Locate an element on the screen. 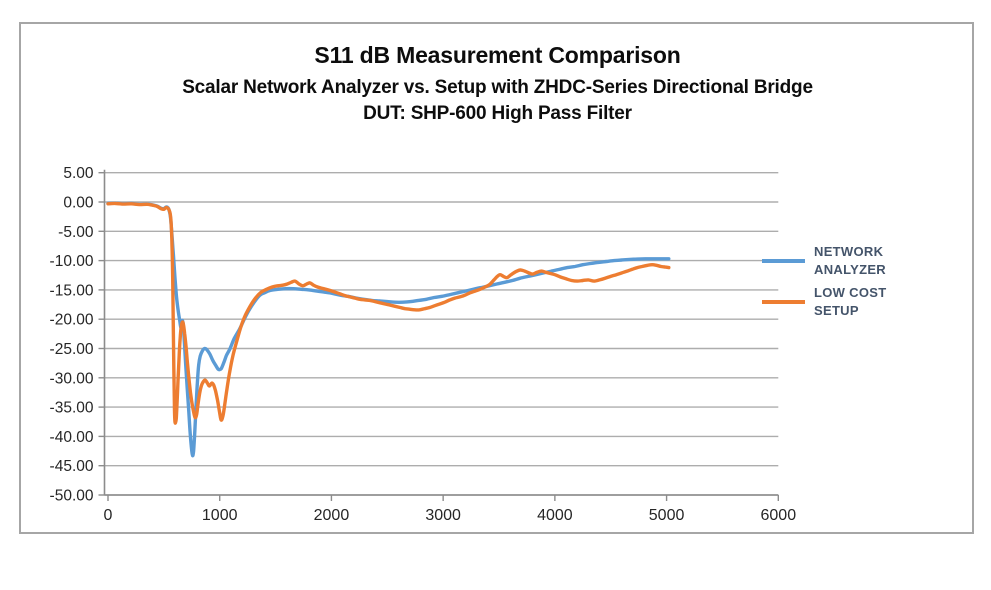  legend-label-network-analyzer: NETWORK ANALYZER is located at coordinates (850, 260).